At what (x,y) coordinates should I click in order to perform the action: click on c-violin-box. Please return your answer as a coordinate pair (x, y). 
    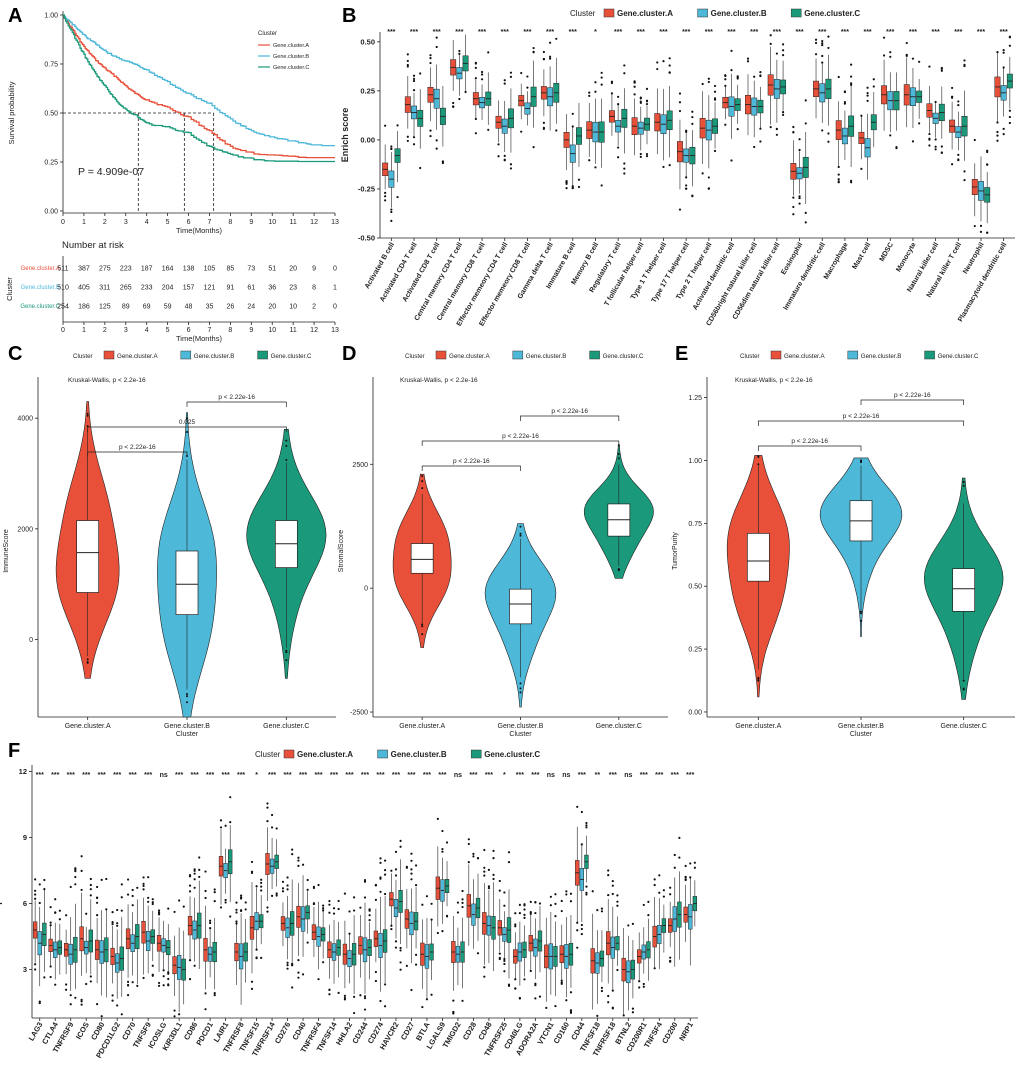
    Looking at the image, I should click on (187, 582).